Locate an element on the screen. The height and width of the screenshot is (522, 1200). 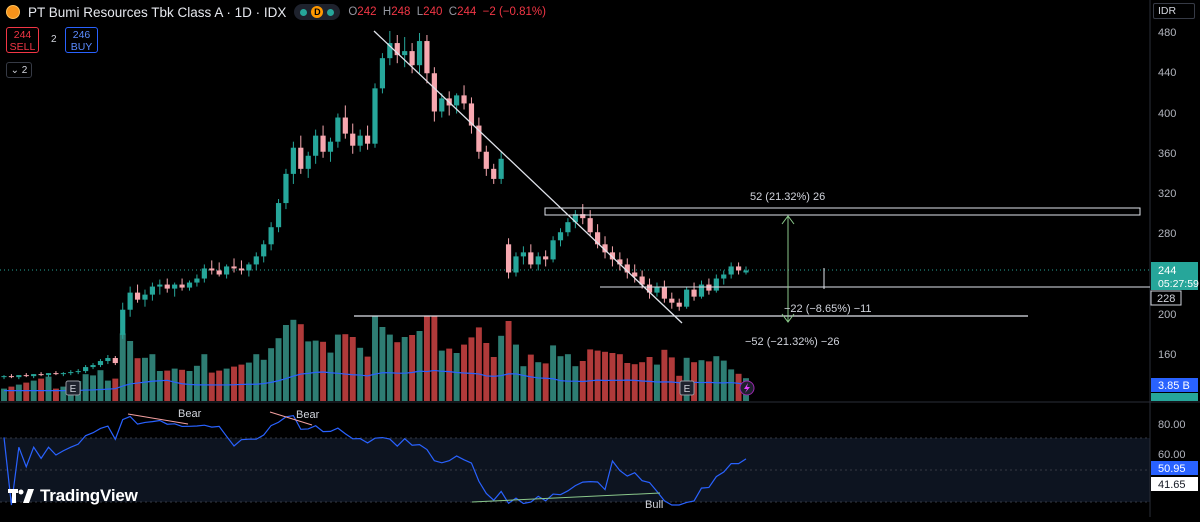
earnings-marker-2: E is located at coordinates (687, 388).